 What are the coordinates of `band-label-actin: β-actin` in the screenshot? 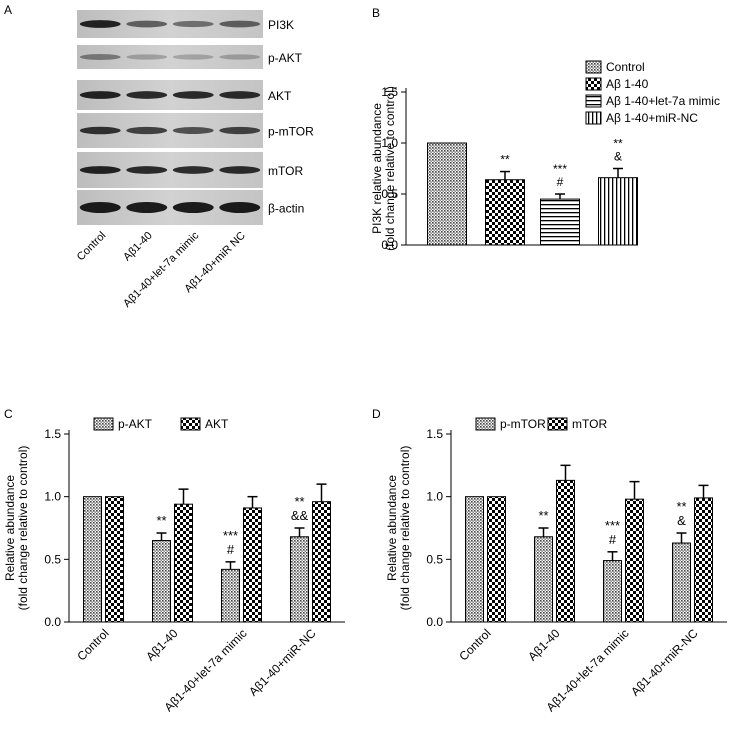 It's located at (286, 209).